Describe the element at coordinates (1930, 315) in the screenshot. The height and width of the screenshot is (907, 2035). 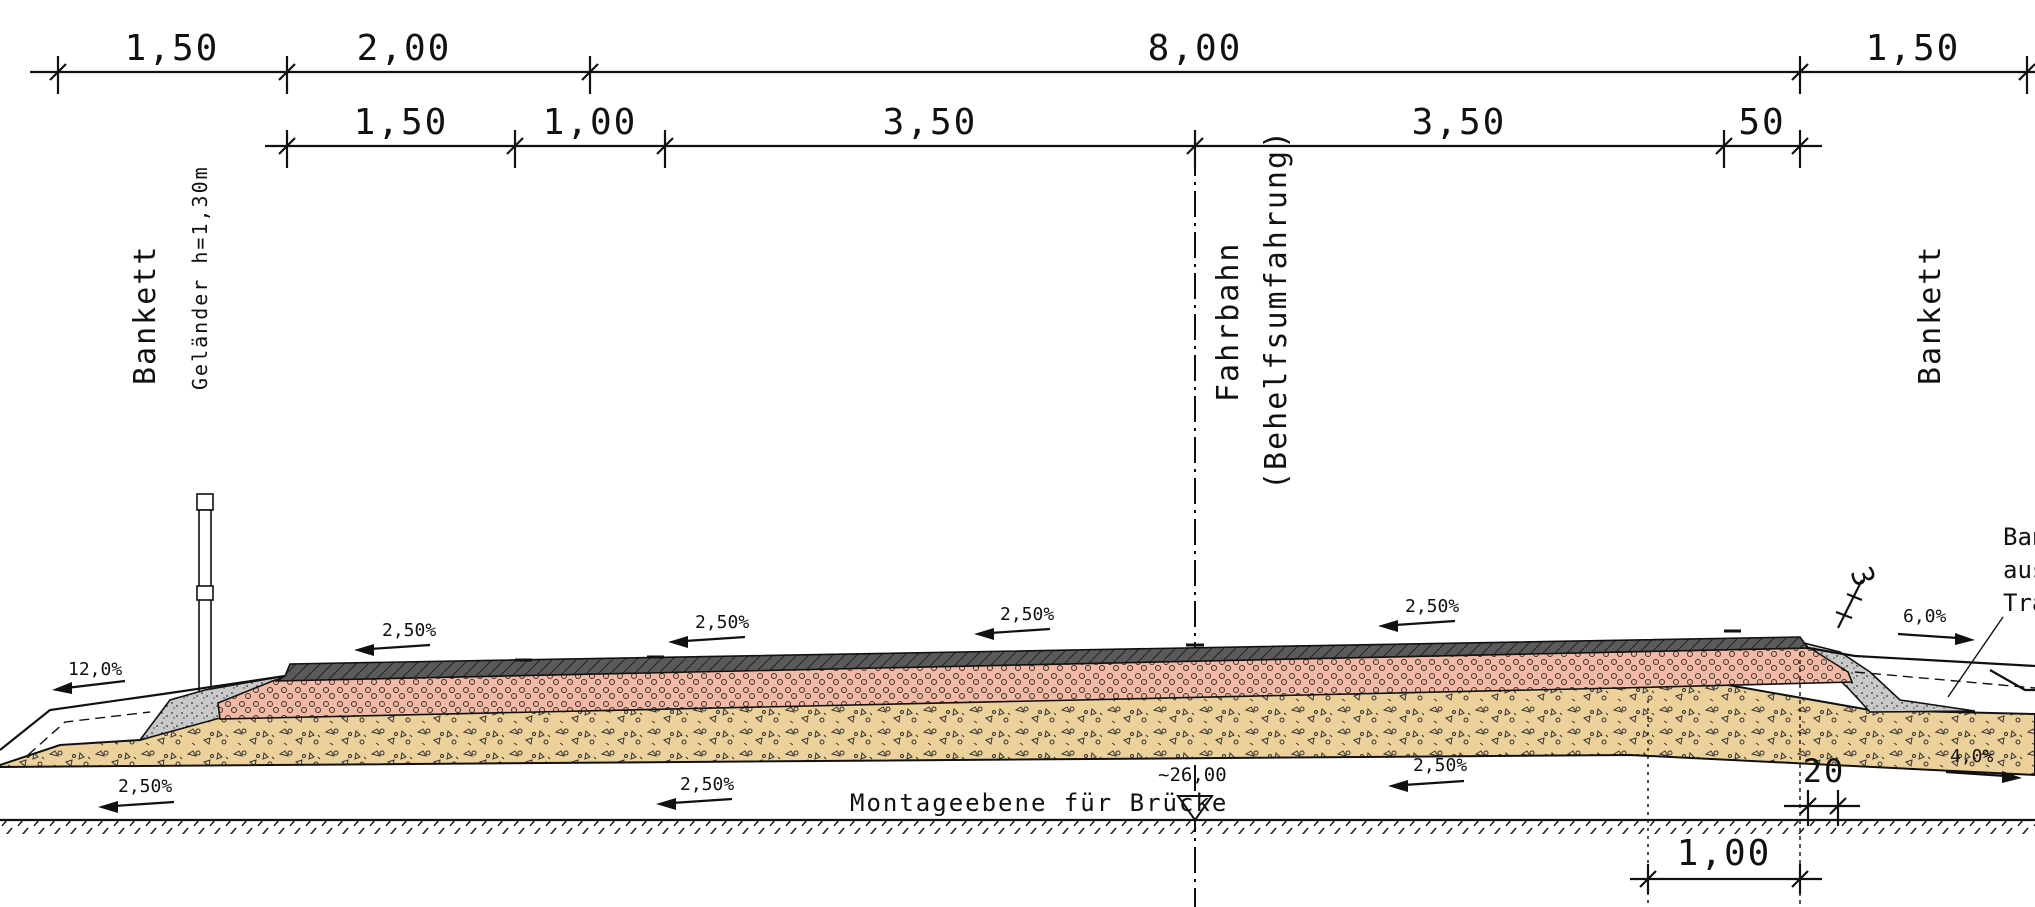
I see `label-bankett-right: Bankett` at that location.